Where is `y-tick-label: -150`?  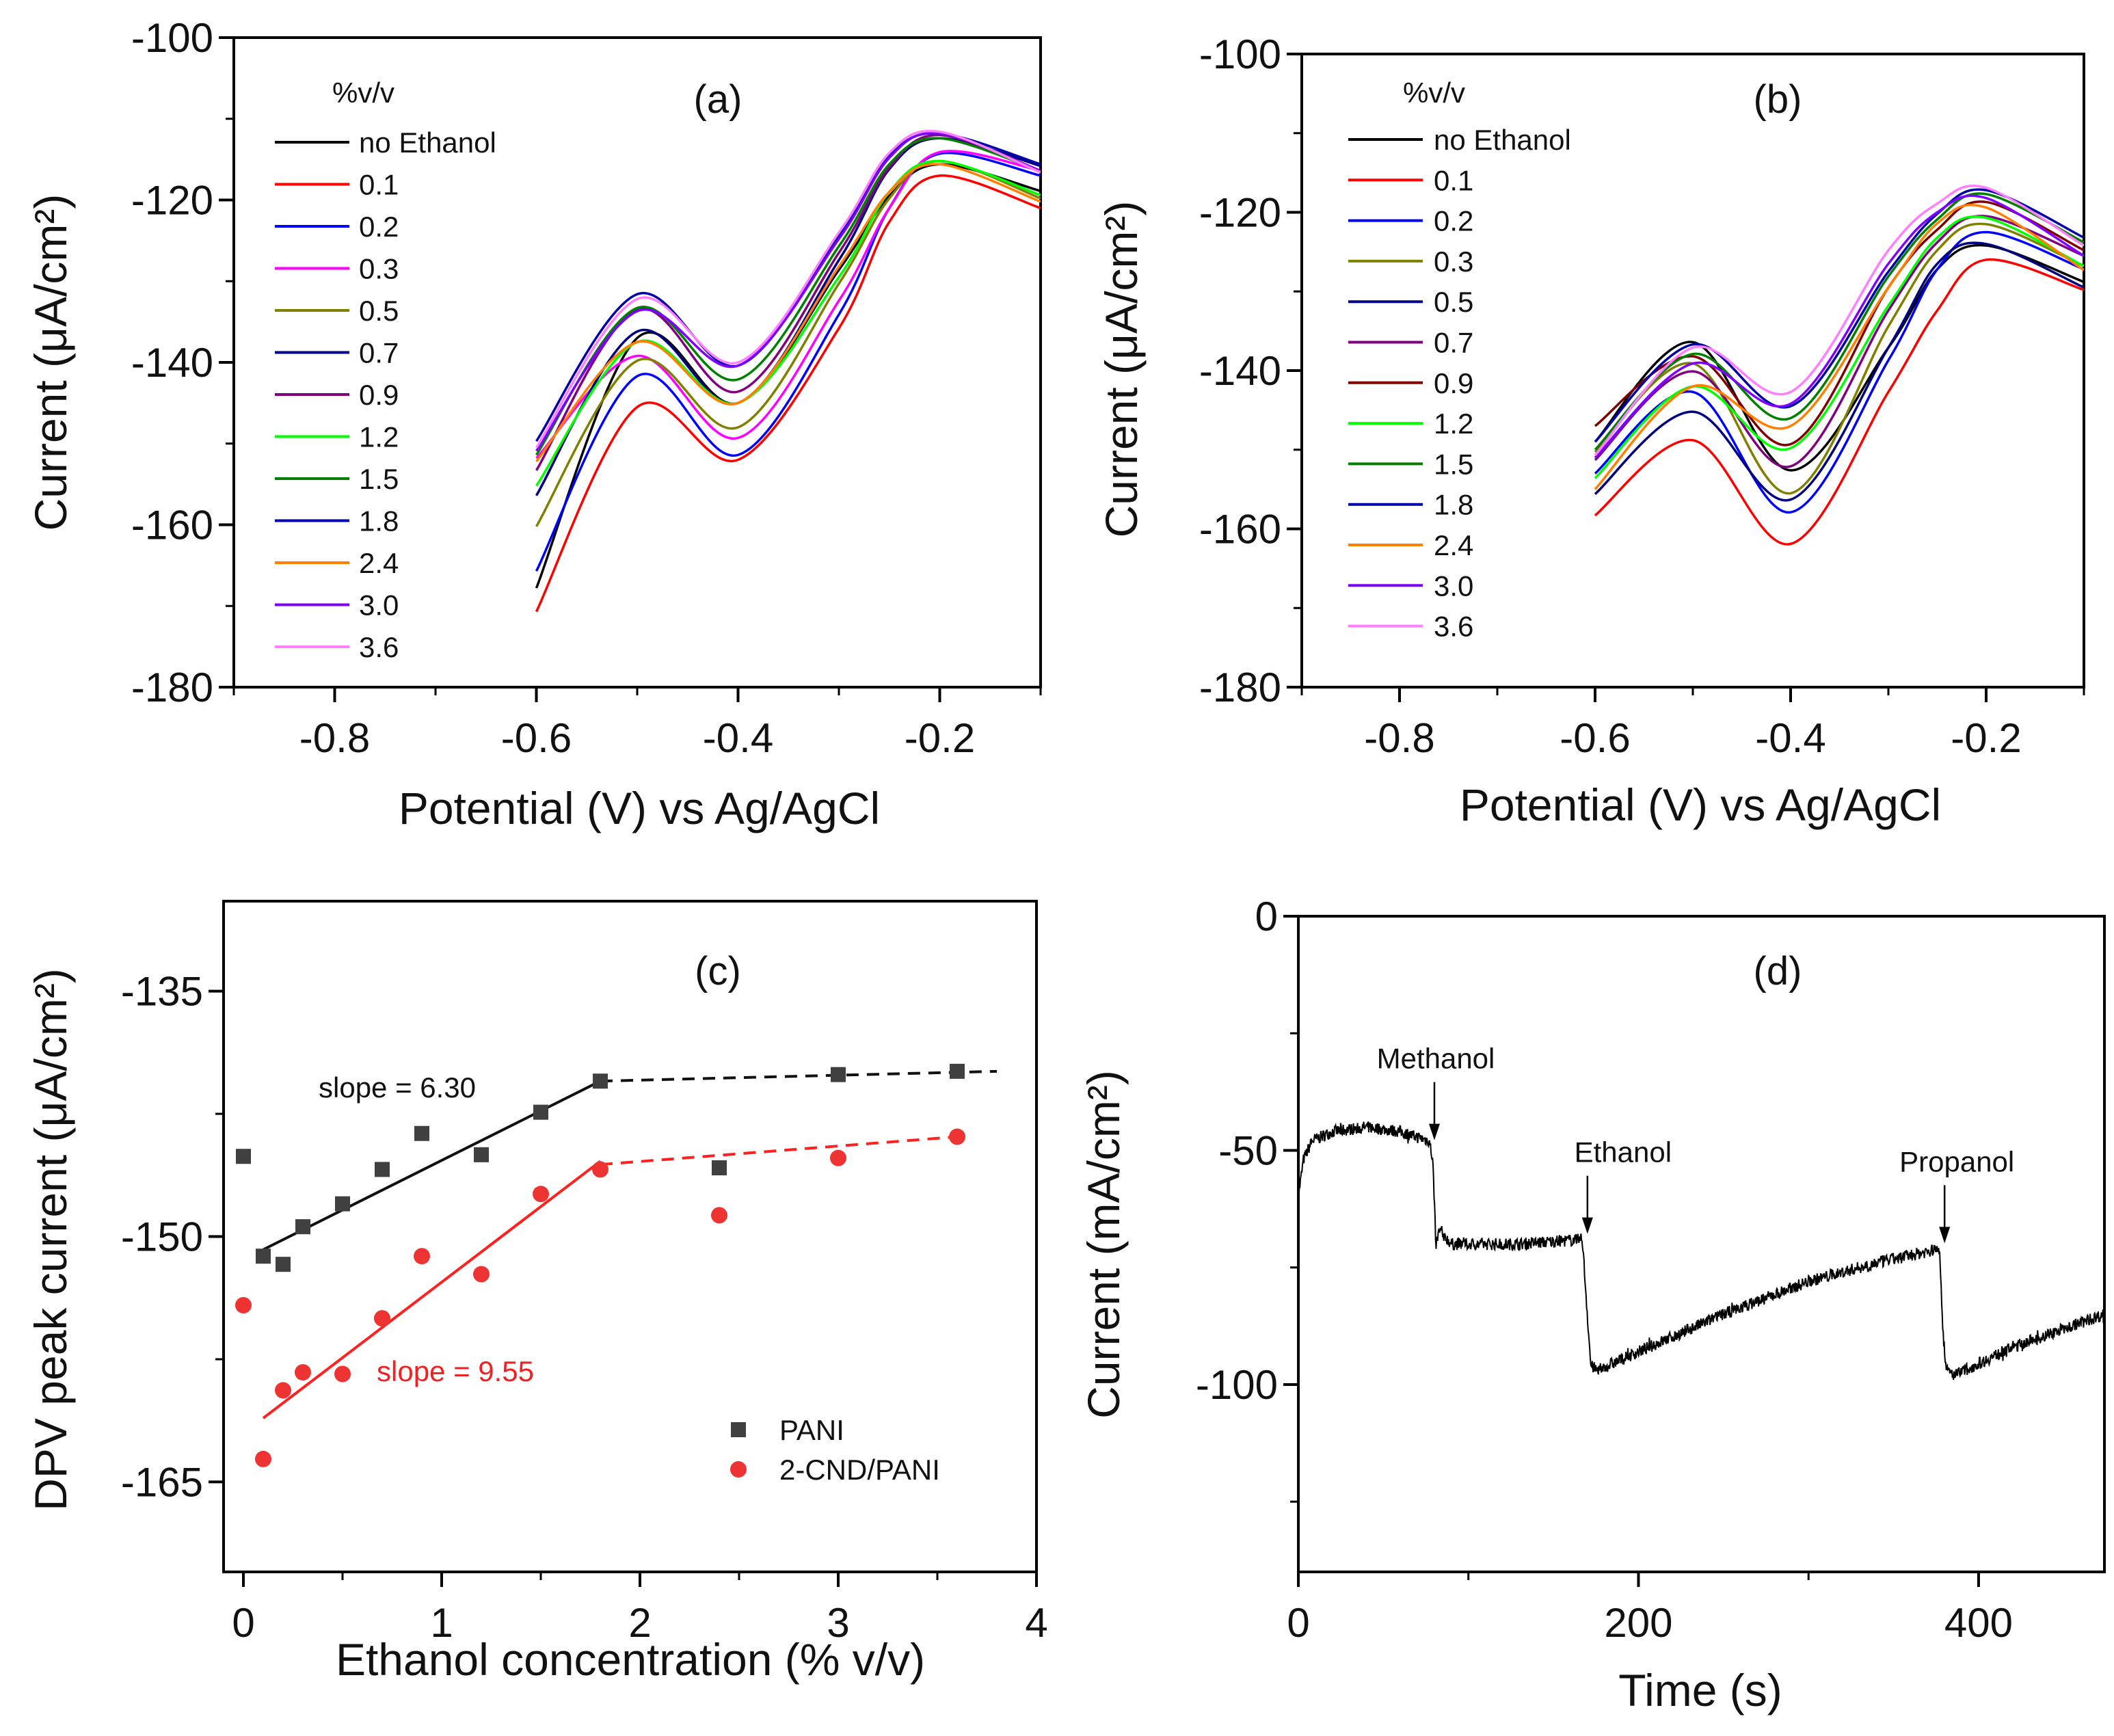 y-tick-label: -150 is located at coordinates (162, 1237).